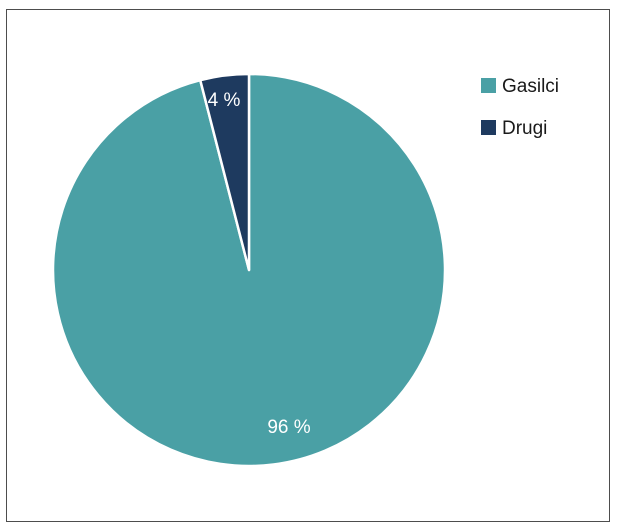 The width and height of the screenshot is (617, 527). I want to click on legend: Gasilci Drugi, so click(520, 107).